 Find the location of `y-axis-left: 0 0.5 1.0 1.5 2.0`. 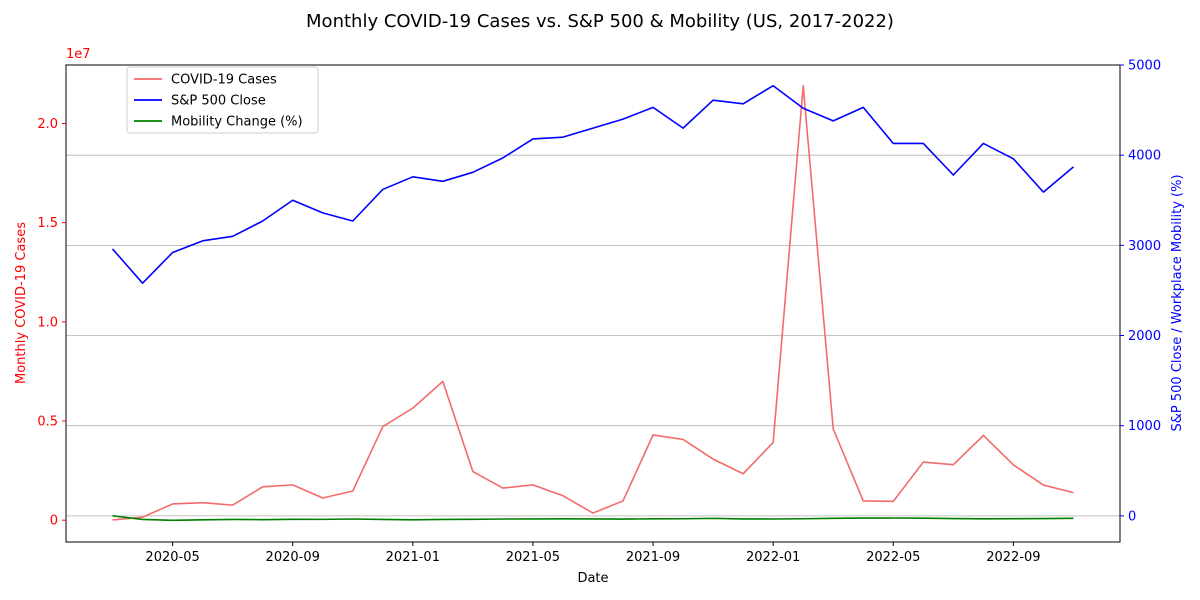

y-axis-left: 0 0.5 1.0 1.5 2.0 is located at coordinates (51, 323).